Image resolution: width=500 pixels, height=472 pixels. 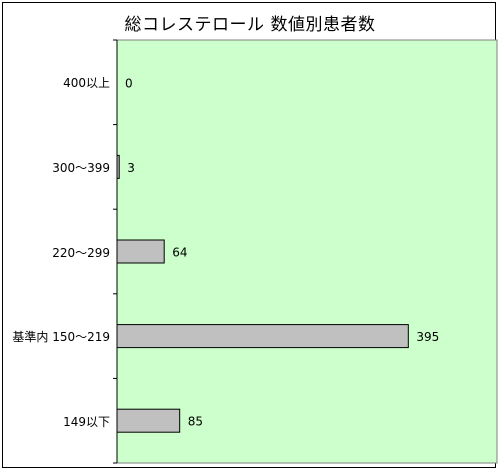 What do you see at coordinates (61, 337) in the screenshot?
I see `category-label: 基準内 150～219` at bounding box center [61, 337].